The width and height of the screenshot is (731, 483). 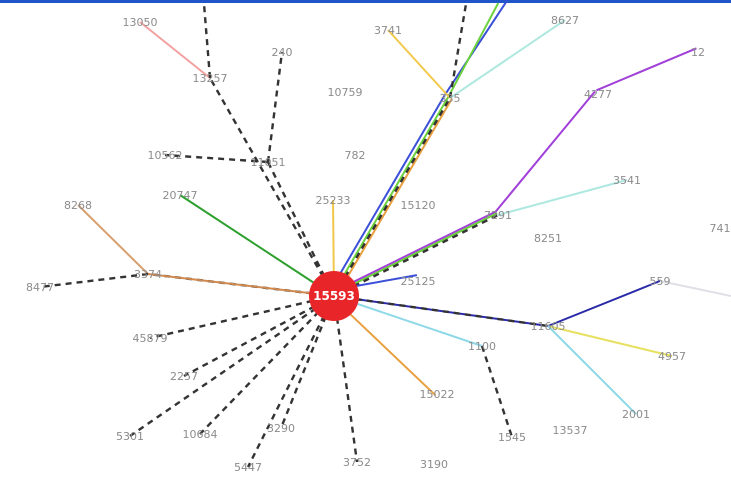 What do you see at coordinates (345, 92) in the screenshot?
I see `node-label-10759: 10759` at bounding box center [345, 92].